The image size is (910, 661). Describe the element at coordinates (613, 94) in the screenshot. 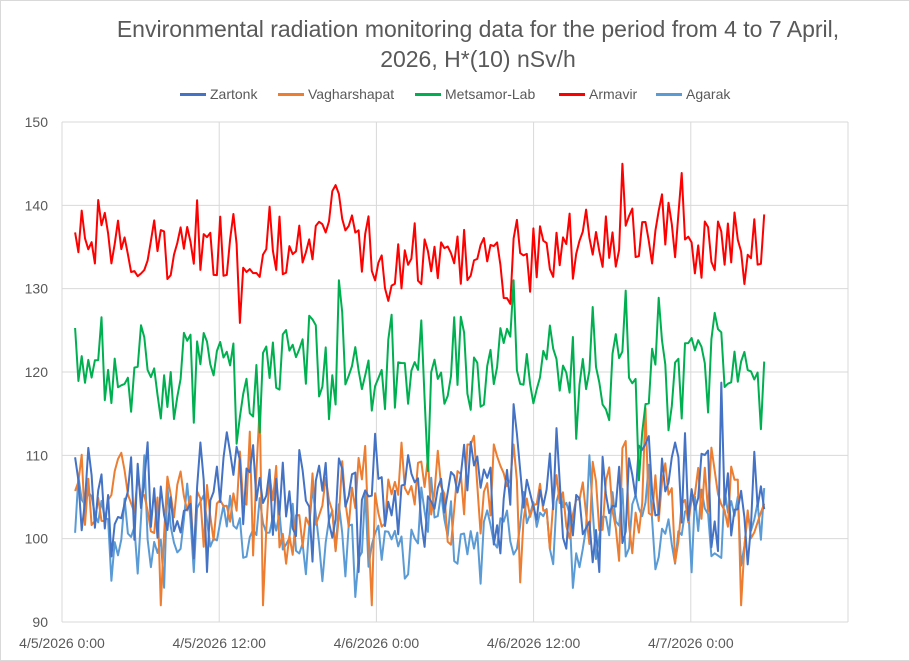

I see `legend-label-armavir: Armavir` at that location.